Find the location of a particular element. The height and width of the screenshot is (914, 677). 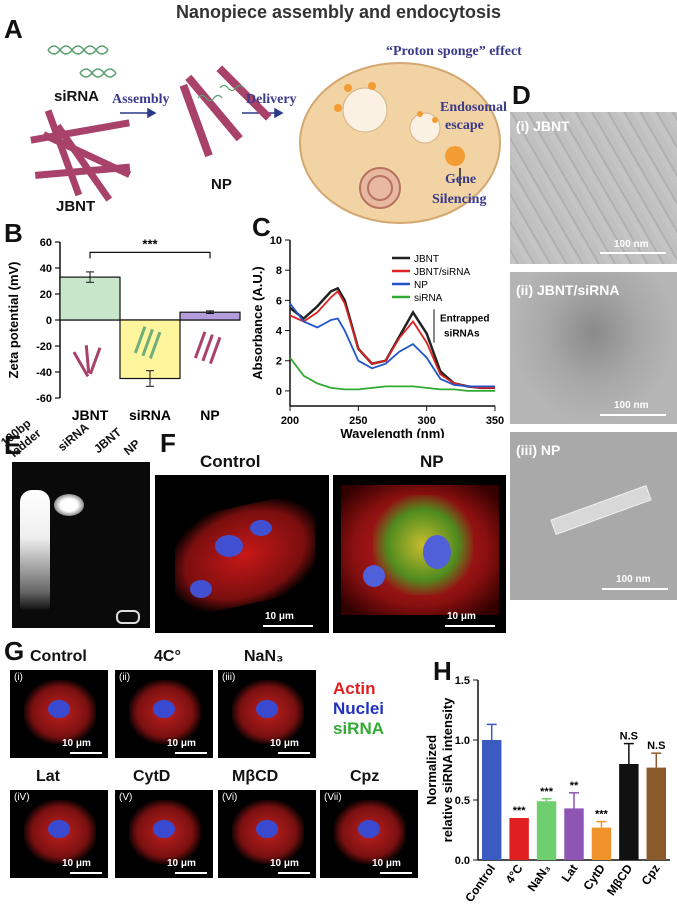

tem-label-ii: (ii) JBNT/siRNA is located at coordinates (568, 290).